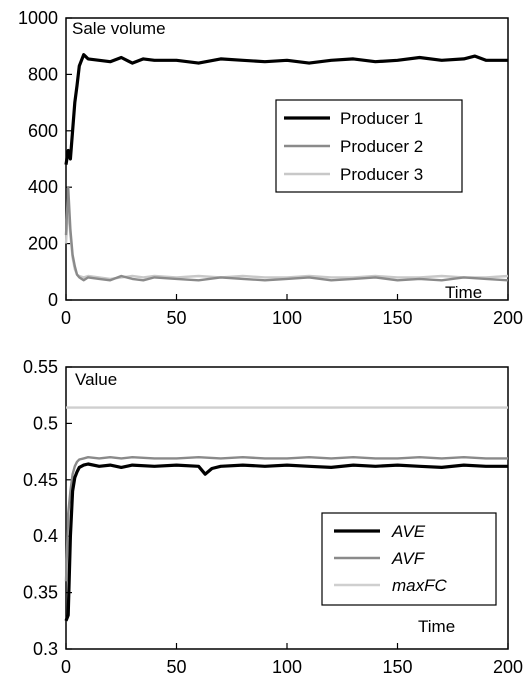 The height and width of the screenshot is (684, 526). I want to click on legend-label-avf: AVF, so click(408, 558).